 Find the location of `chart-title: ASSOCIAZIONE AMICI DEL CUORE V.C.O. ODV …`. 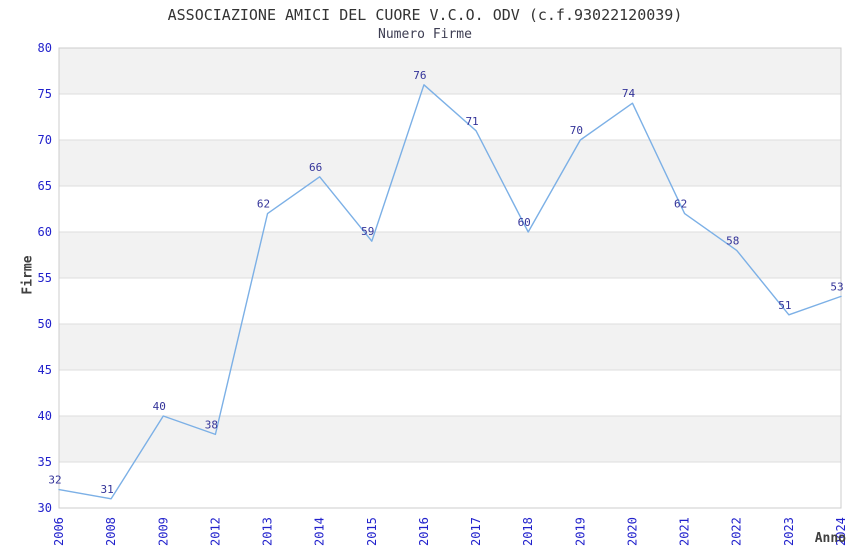

chart-title: ASSOCIAZIONE AMICI DEL CUORE V.C.O. ODV … is located at coordinates (425, 15).